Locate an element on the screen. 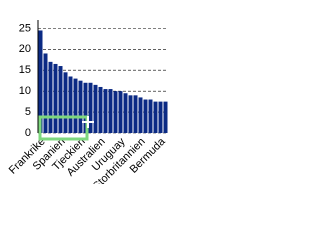 This screenshot has width=320, height=240. y-tick-label: 0 is located at coordinates (28, 133).